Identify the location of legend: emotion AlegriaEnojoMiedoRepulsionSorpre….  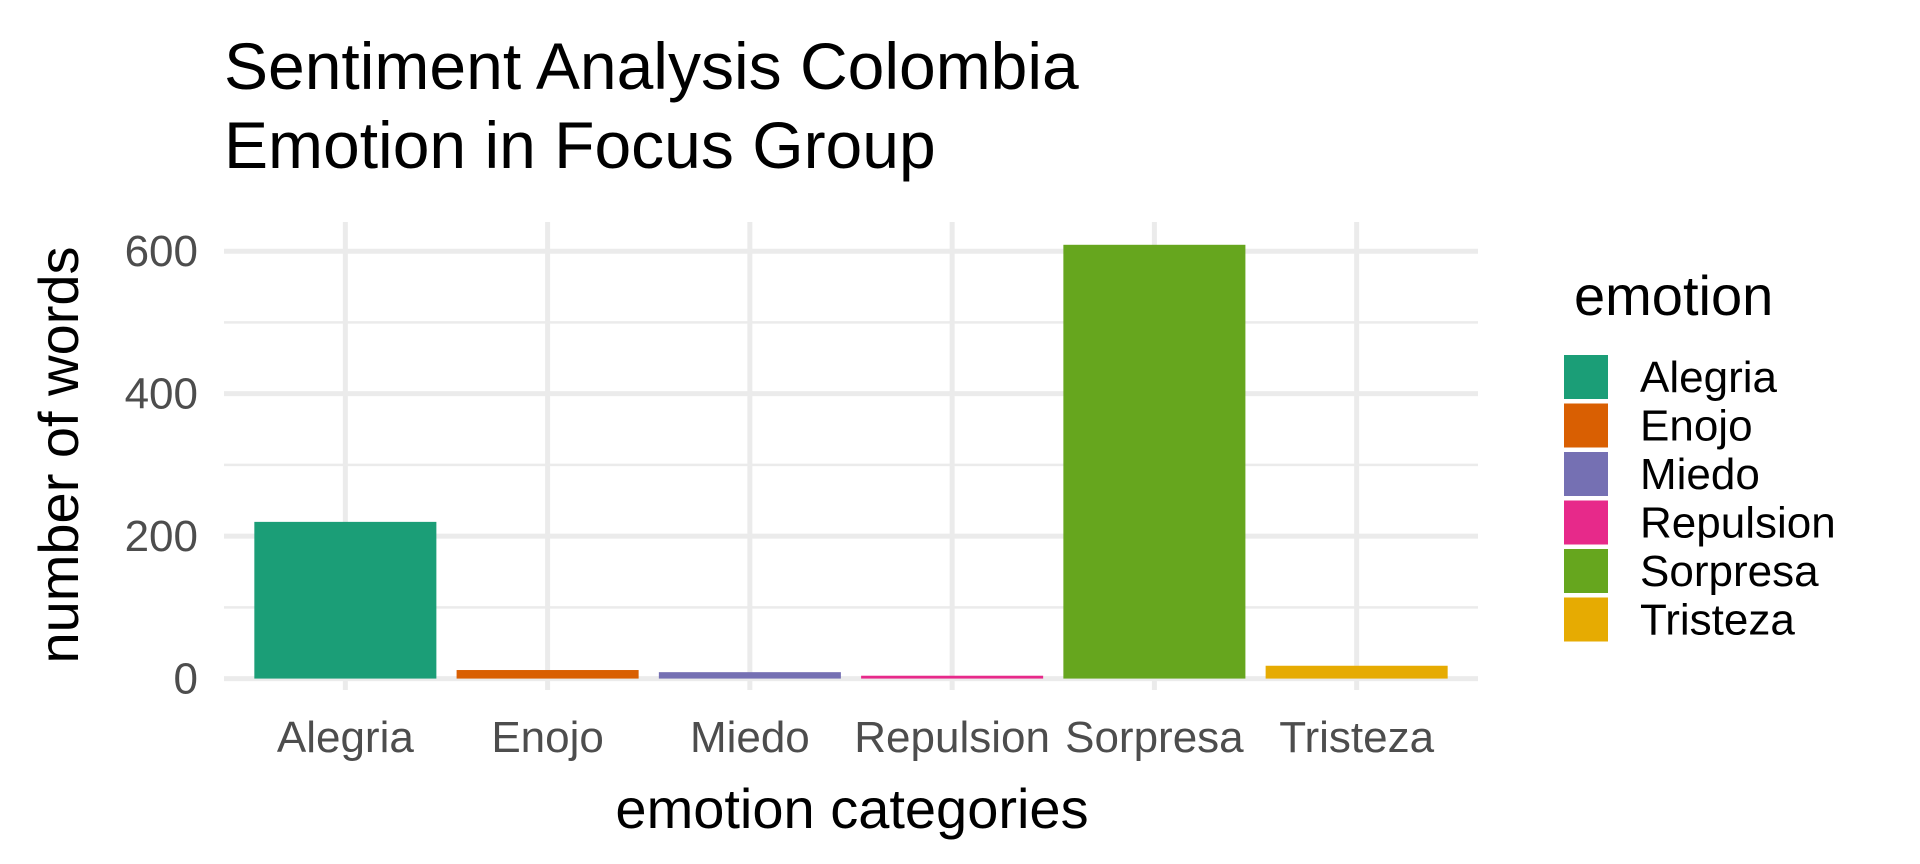
(1700, 454).